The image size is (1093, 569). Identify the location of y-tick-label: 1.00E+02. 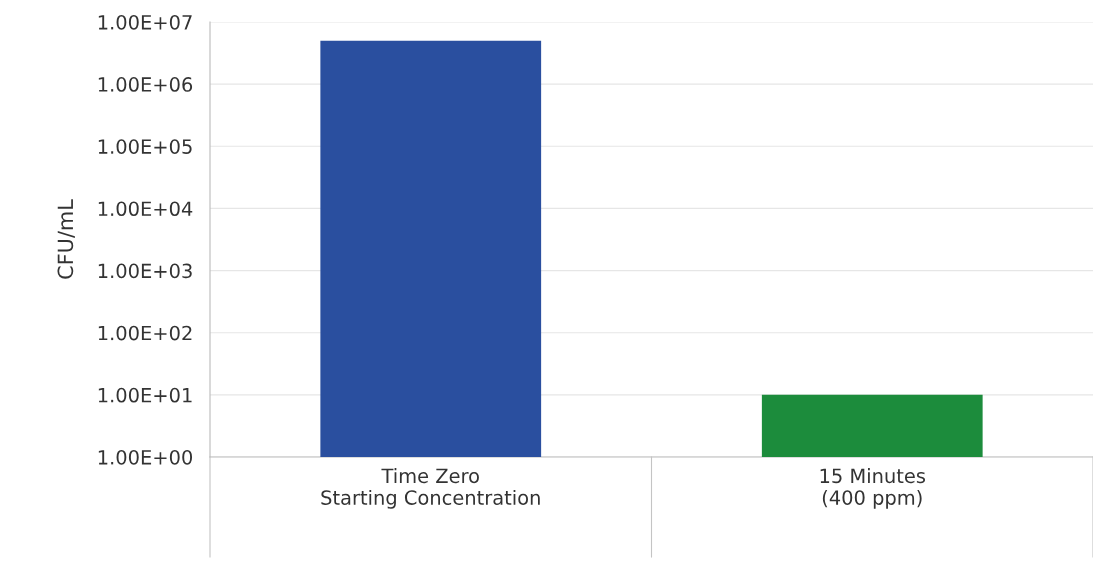
(145, 333).